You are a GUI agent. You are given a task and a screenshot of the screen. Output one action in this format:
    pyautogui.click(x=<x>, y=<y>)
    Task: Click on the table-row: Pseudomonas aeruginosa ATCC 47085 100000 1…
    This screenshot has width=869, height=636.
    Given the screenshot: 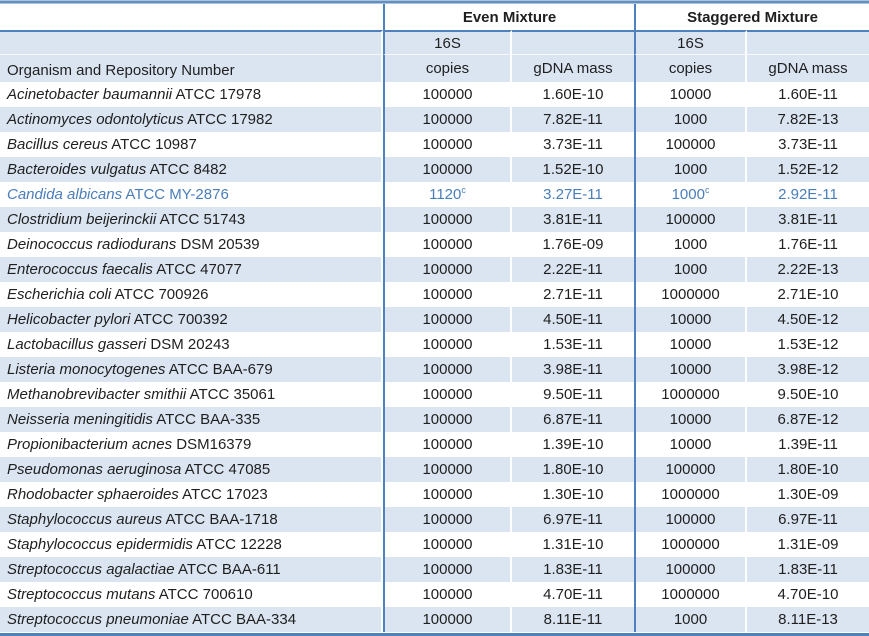 What is the action you would take?
    pyautogui.click(x=434, y=469)
    